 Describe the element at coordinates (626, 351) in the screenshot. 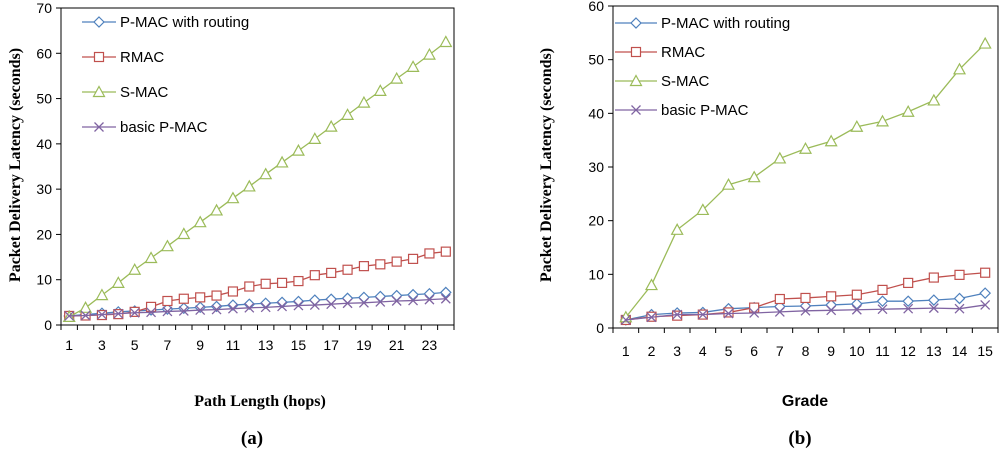

I see `x-tick-label: 1` at that location.